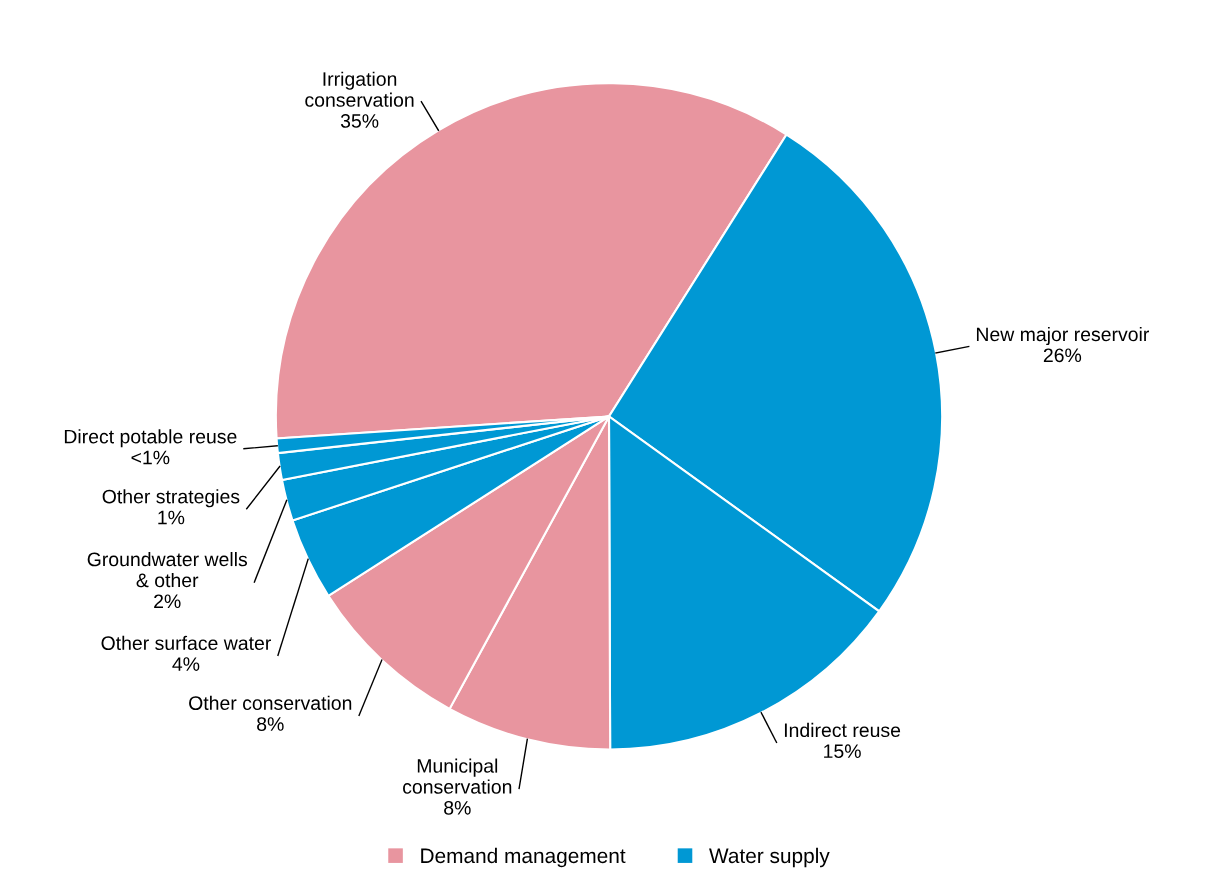 The width and height of the screenshot is (1218, 886). Describe the element at coordinates (842, 751) in the screenshot. I see `data-label: 15%` at that location.